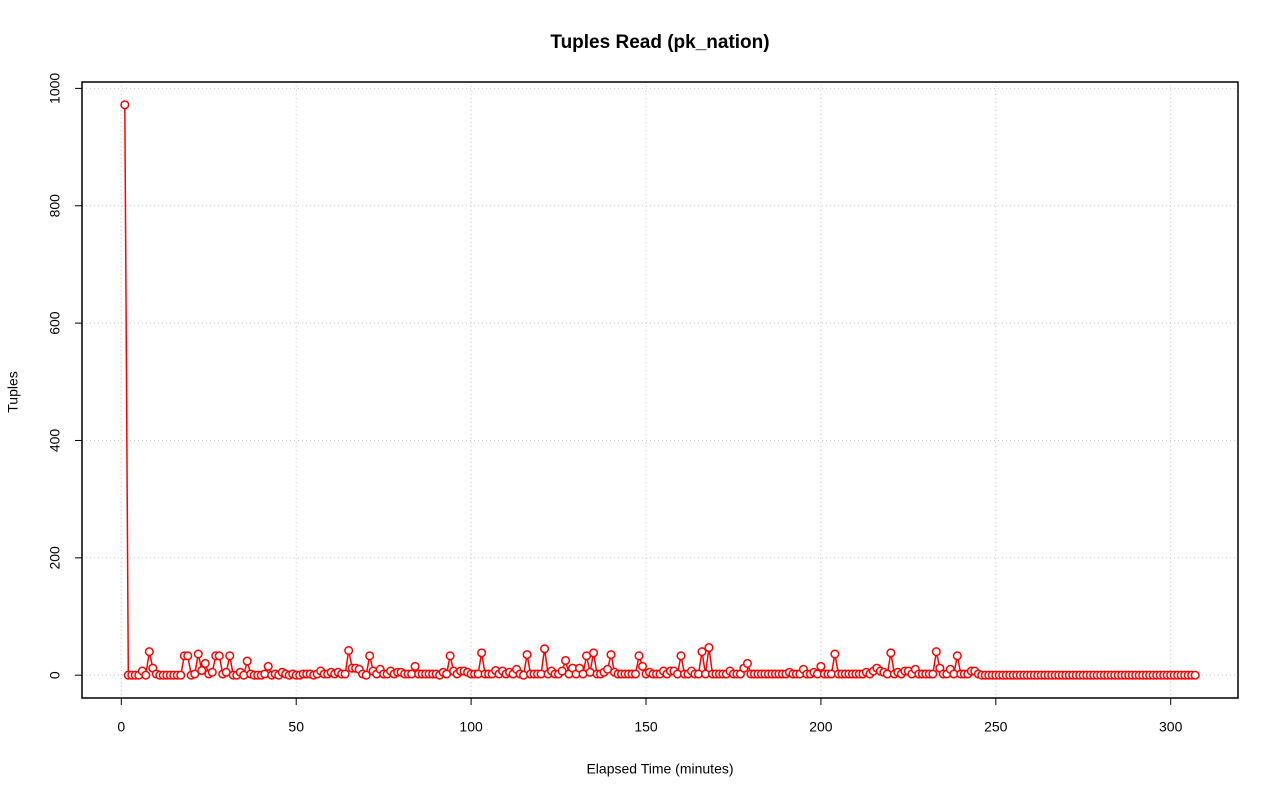 The width and height of the screenshot is (1280, 806). What do you see at coordinates (121, 727) in the screenshot?
I see `x-tick-label: 0` at bounding box center [121, 727].